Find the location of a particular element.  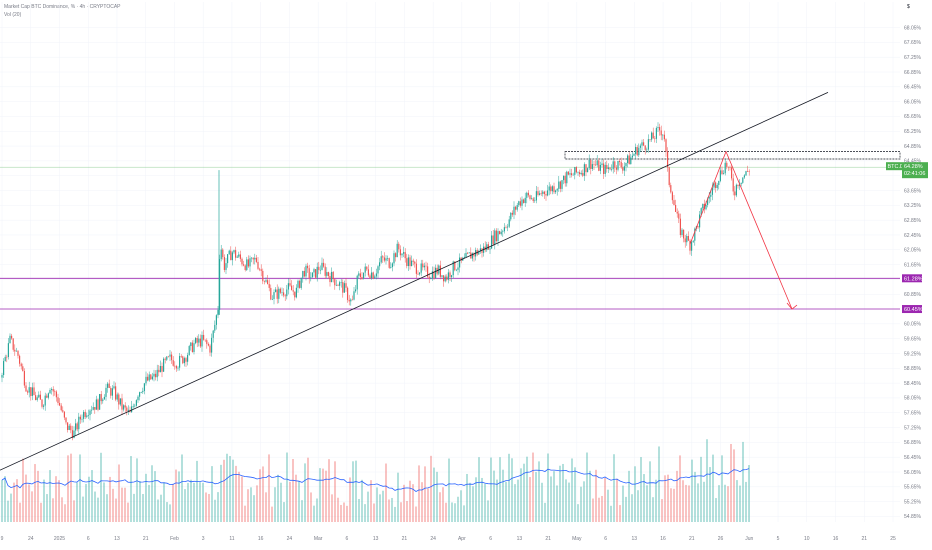

resistance-zone is located at coordinates (732, 155).